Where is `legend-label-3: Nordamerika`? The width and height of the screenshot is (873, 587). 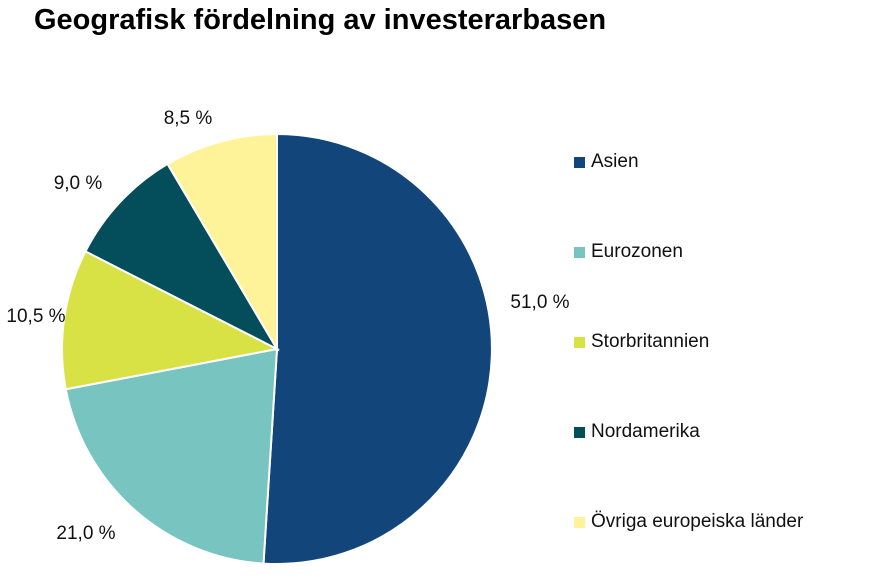 legend-label-3: Nordamerika is located at coordinates (645, 431).